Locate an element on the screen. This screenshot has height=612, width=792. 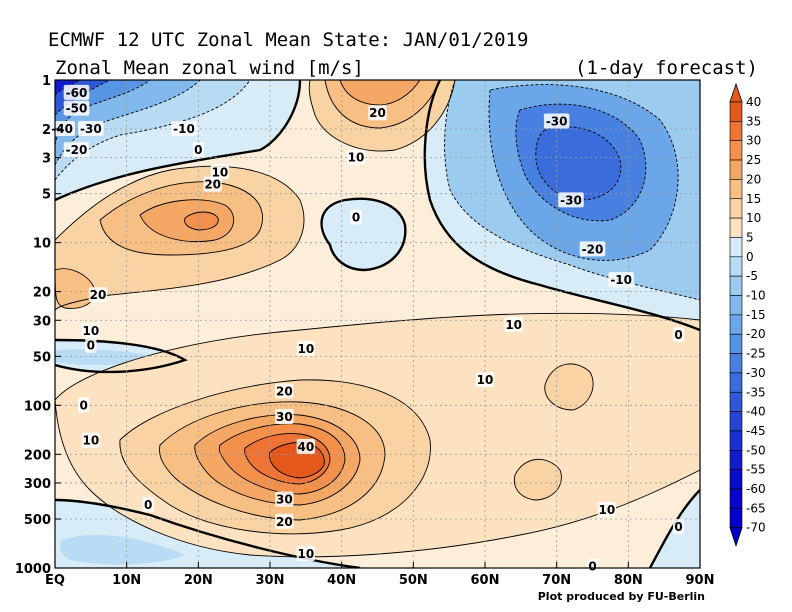
contour-label: 40 is located at coordinates (305, 447).